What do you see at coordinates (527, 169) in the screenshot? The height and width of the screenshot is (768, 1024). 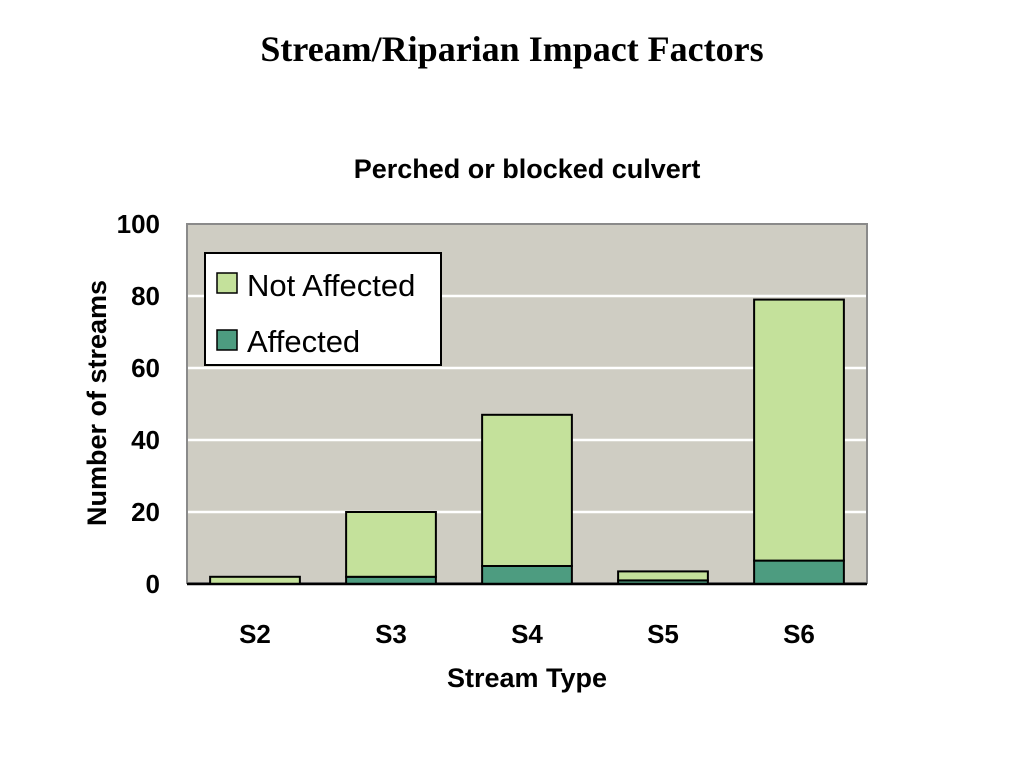 I see `chart-title: Perched or blocked culvert` at bounding box center [527, 169].